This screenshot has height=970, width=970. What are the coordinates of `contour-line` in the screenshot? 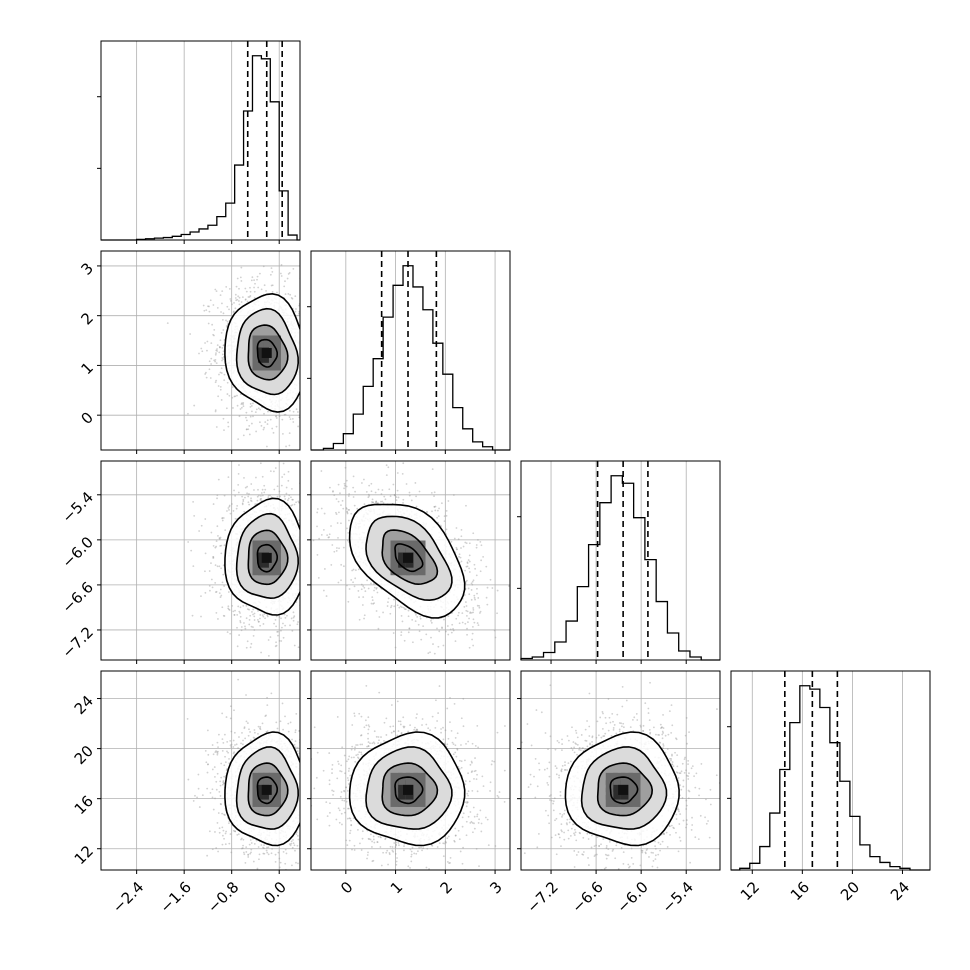 It's located at (267, 558).